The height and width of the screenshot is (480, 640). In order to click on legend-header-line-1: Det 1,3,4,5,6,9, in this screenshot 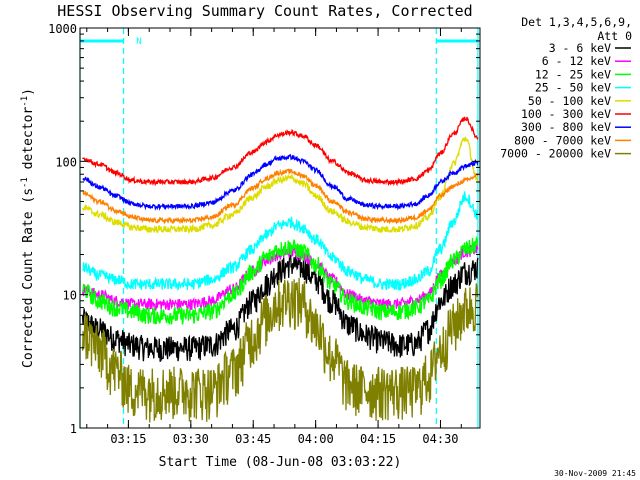, I will do `click(576, 22)`.